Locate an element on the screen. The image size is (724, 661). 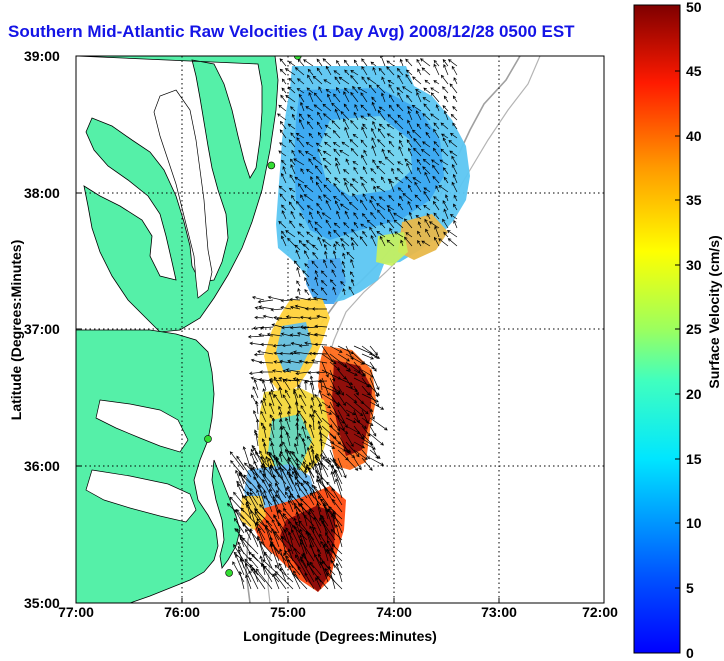
colorbar-ticks is located at coordinates (677, 329).